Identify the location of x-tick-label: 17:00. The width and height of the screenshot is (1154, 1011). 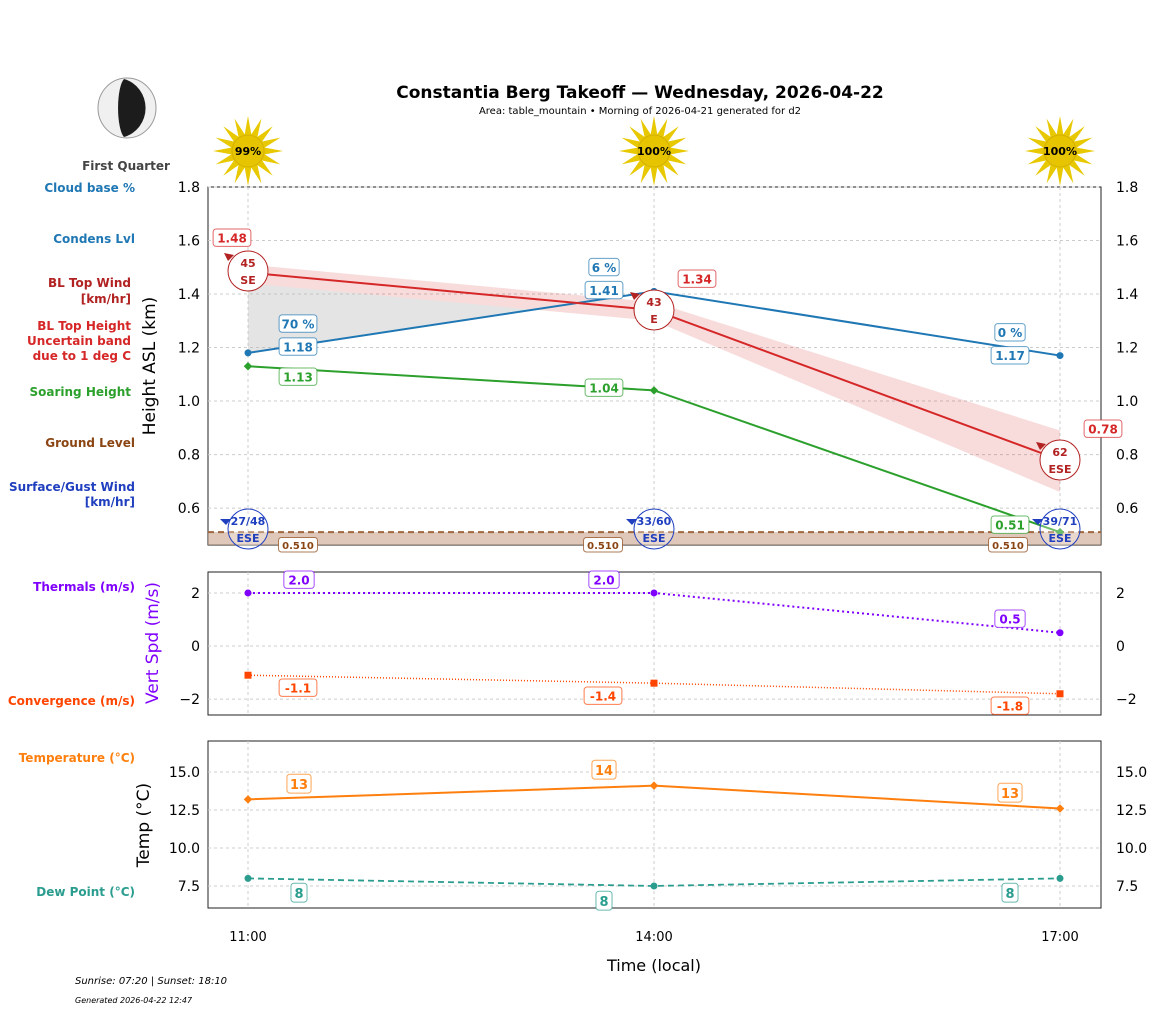
(1059, 937).